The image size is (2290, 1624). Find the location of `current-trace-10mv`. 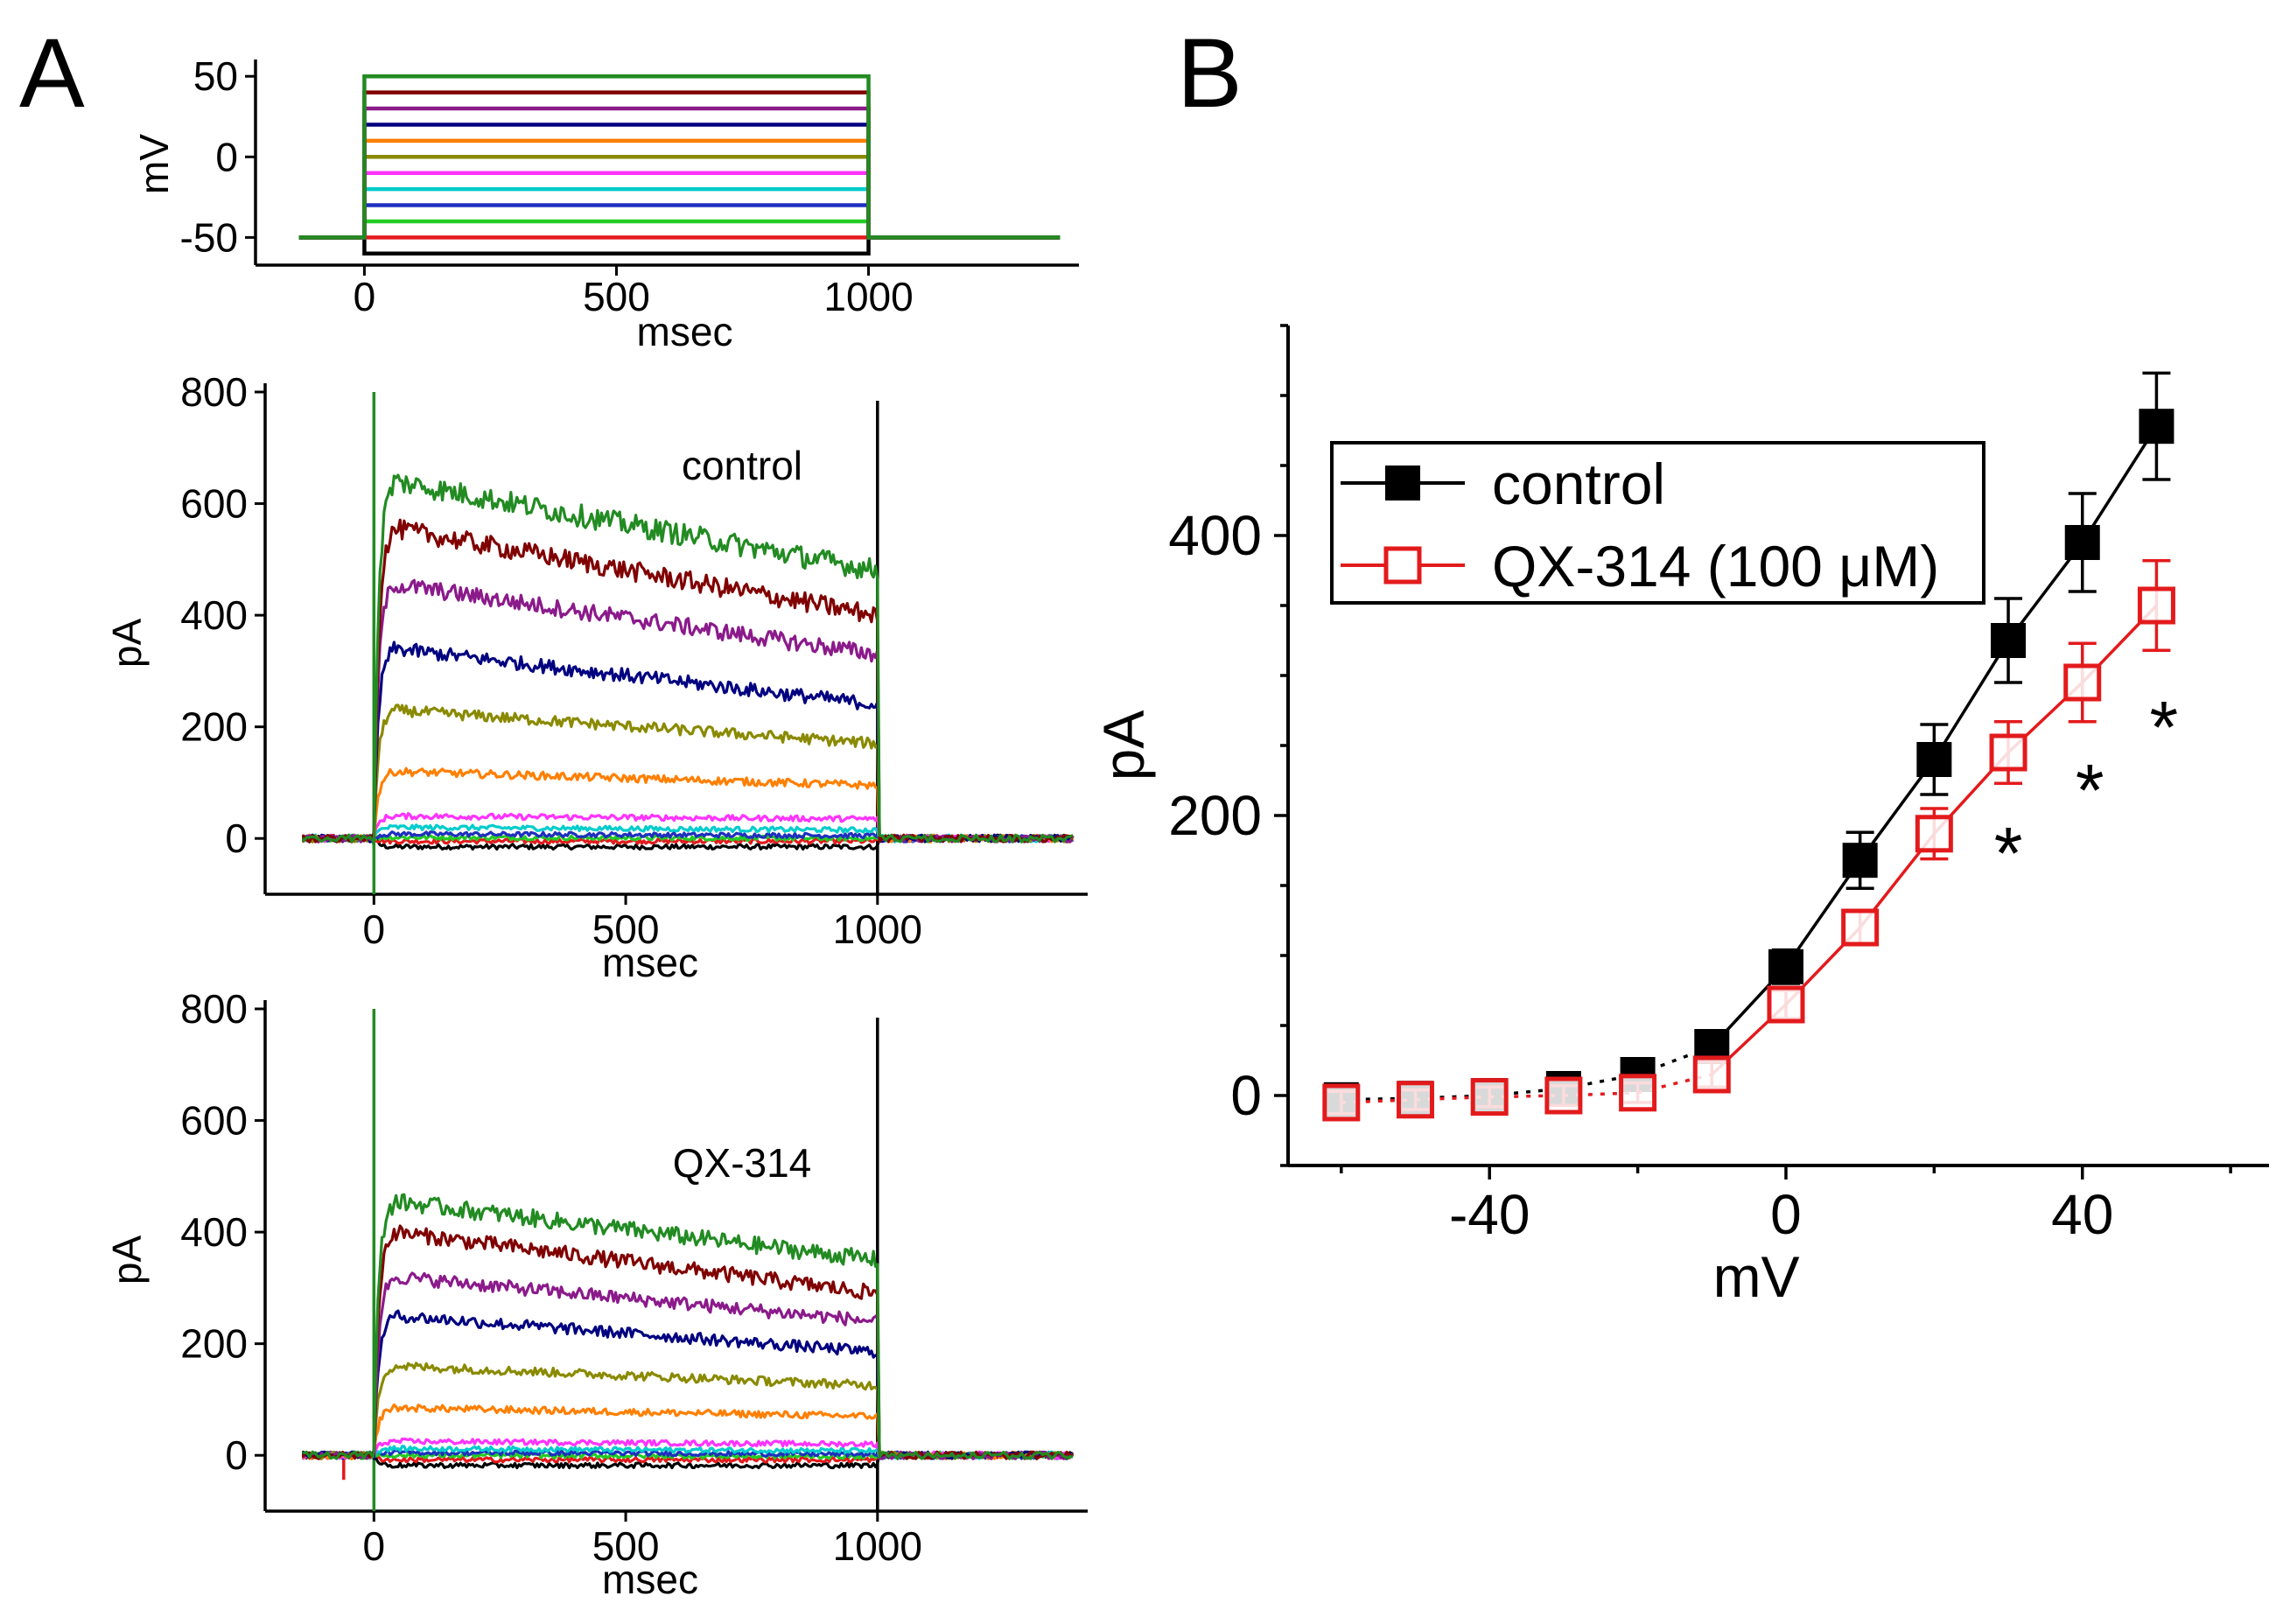

current-trace-10mv is located at coordinates (688, 774).